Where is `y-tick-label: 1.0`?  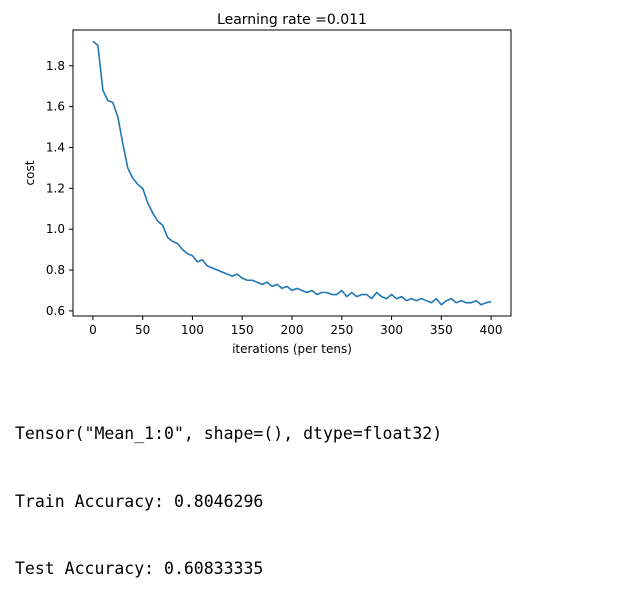
y-tick-label: 1.0 is located at coordinates (55, 229).